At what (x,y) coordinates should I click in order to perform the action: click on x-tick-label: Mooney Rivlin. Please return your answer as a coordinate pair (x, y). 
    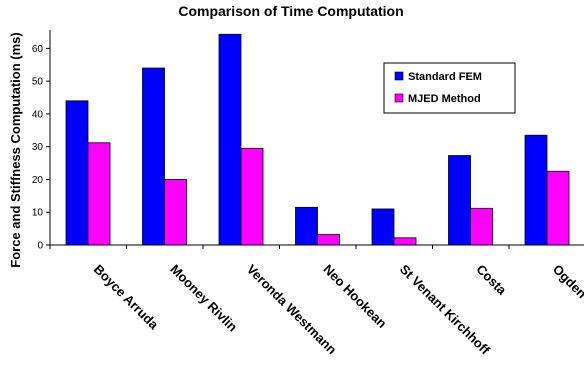
    Looking at the image, I should click on (203, 298).